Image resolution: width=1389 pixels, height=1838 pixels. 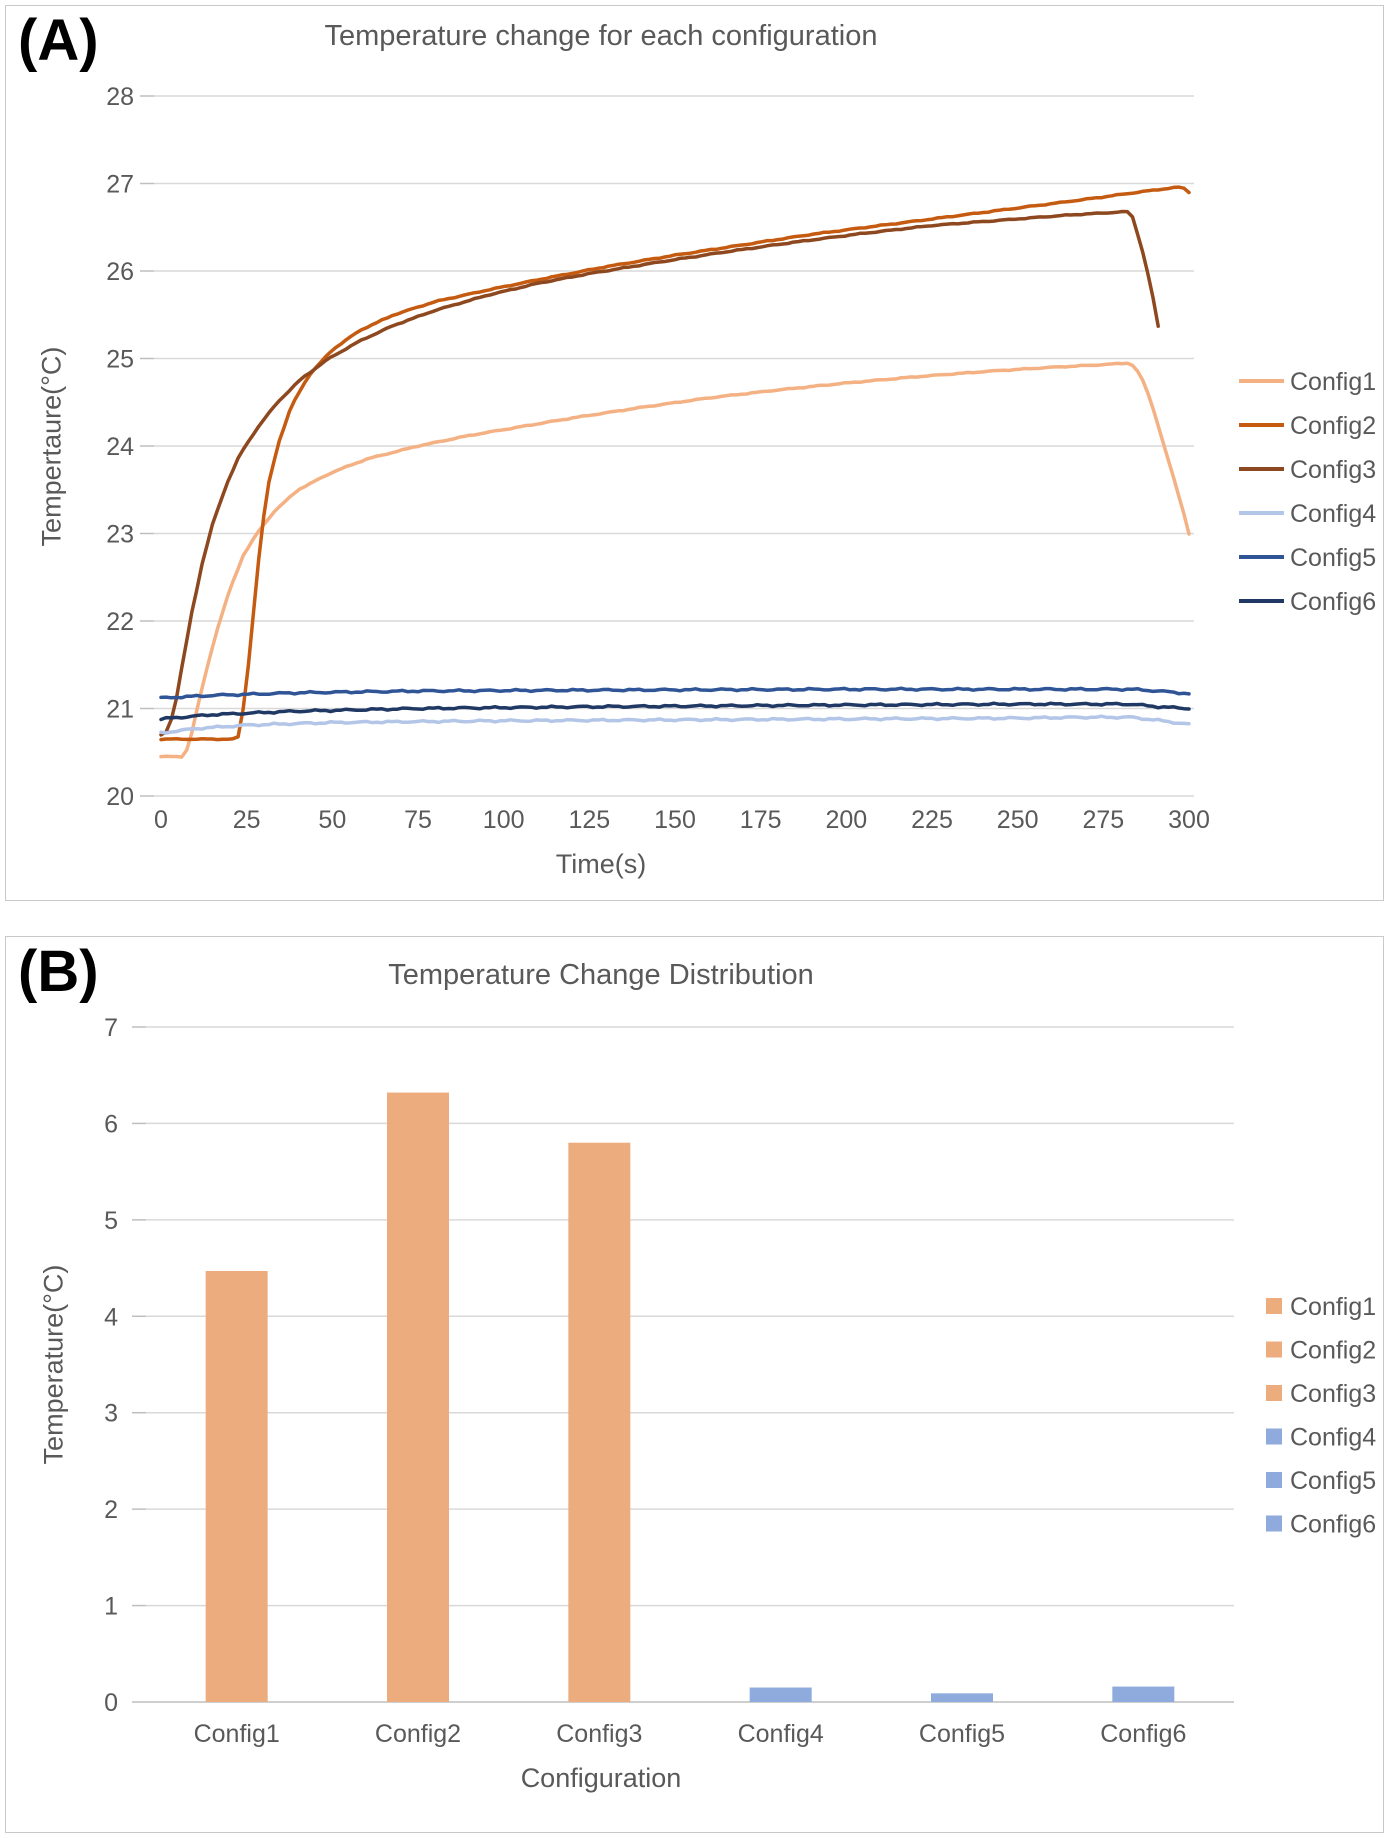 I want to click on y-tick-label: 24, so click(x=120, y=447).